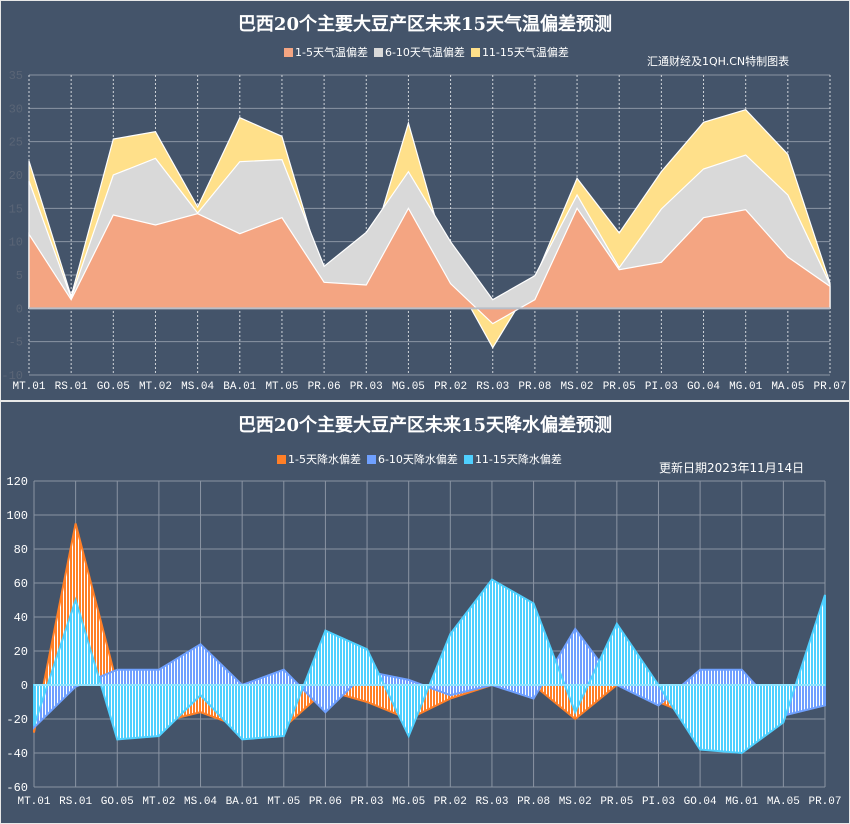 Image resolution: width=850 pixels, height=824 pixels. I want to click on y-tick-label: 35, so click(16, 76).